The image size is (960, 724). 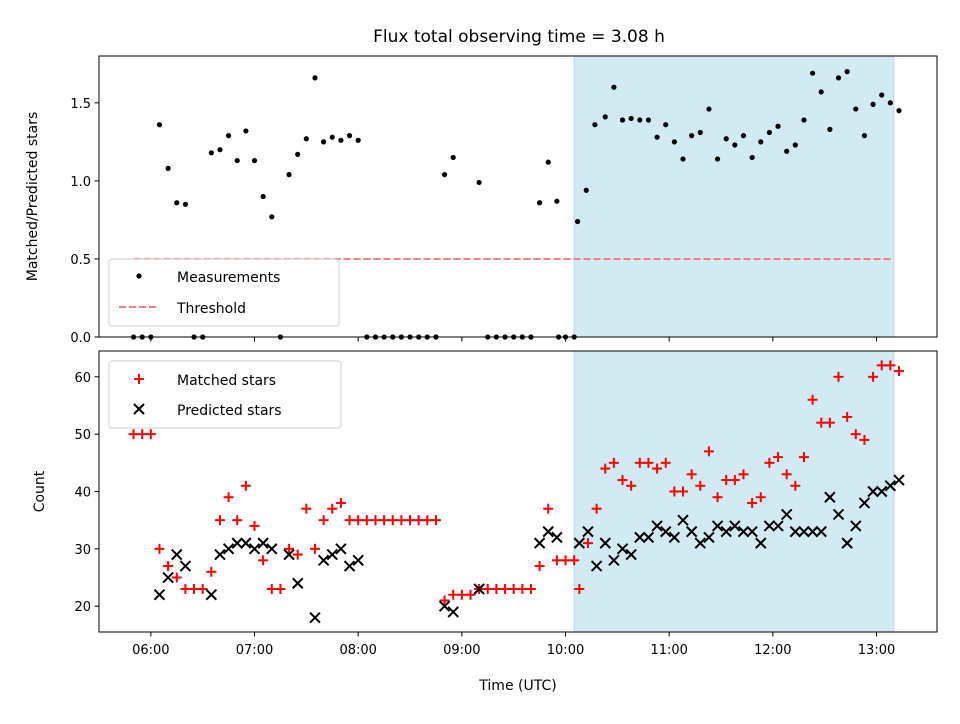 What do you see at coordinates (199, 293) in the screenshot?
I see `top-legend-items: Measurements Threshold` at bounding box center [199, 293].